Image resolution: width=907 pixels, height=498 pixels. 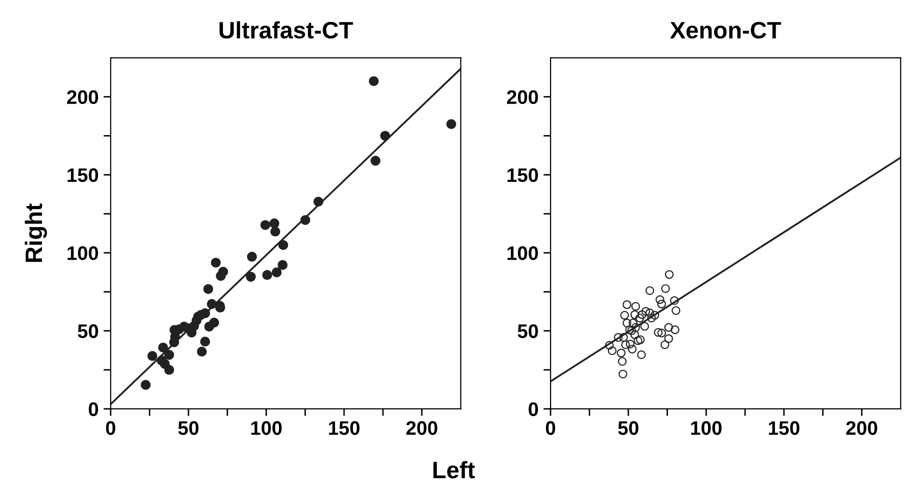 I want to click on x-axis-title: Left, so click(x=454, y=469).